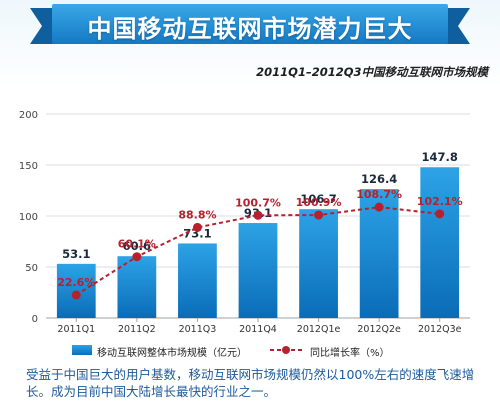 The image size is (500, 408). I want to click on x-tick-label: 2012Q3e, so click(440, 329).